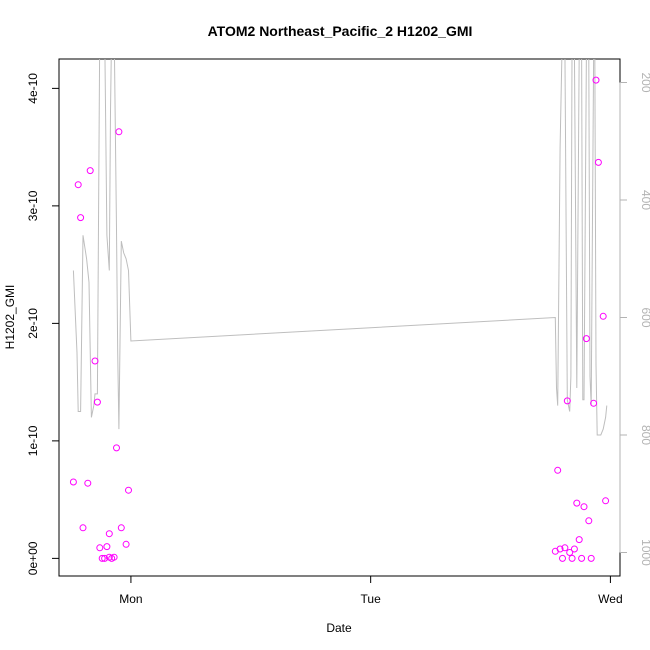  I want to click on y-tick-label: 1e-10, so click(33, 440).